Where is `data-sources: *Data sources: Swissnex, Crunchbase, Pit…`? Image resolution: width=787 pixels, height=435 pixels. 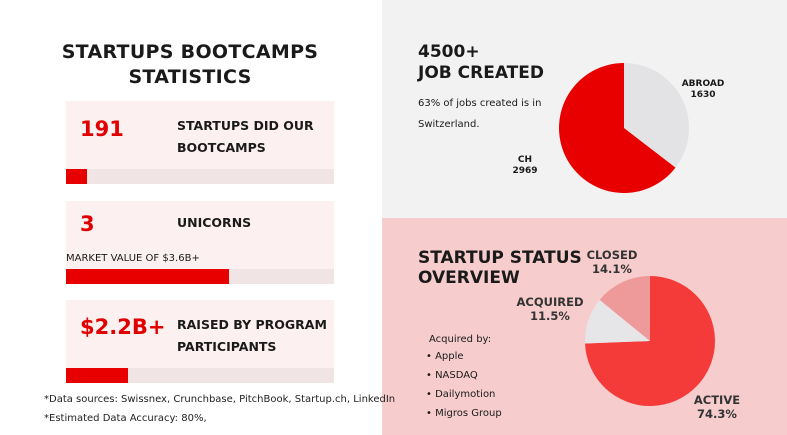 data-sources: *Data sources: Swissnex, Crunchbase, Pit… is located at coordinates (220, 399).